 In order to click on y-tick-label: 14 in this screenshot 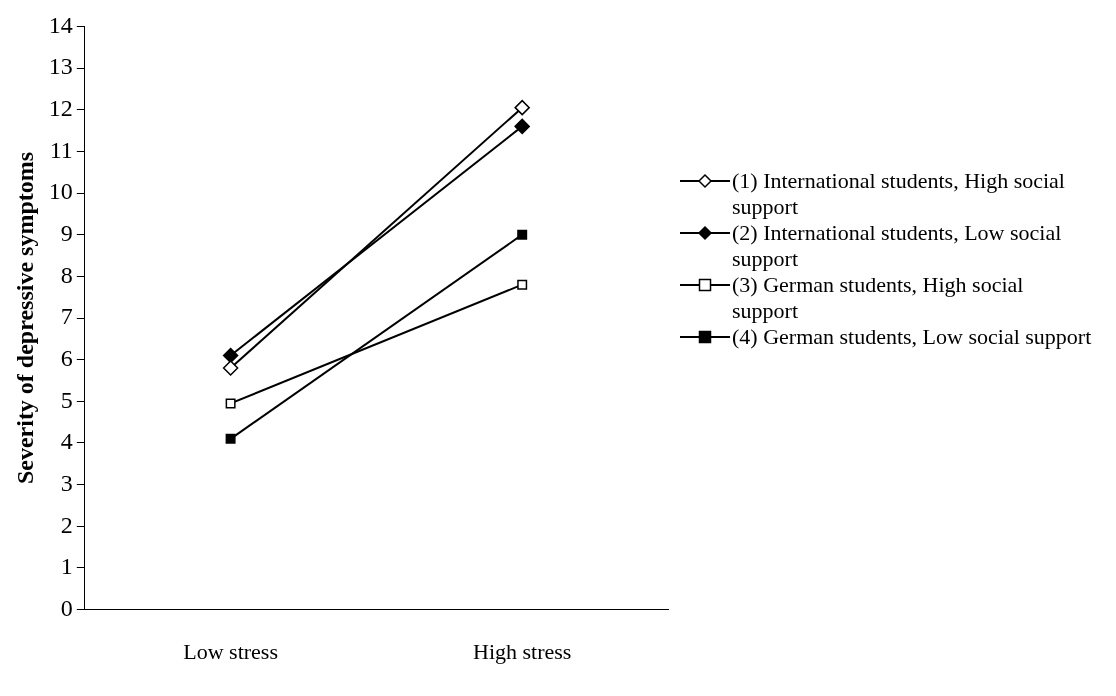, I will do `click(60, 24)`.